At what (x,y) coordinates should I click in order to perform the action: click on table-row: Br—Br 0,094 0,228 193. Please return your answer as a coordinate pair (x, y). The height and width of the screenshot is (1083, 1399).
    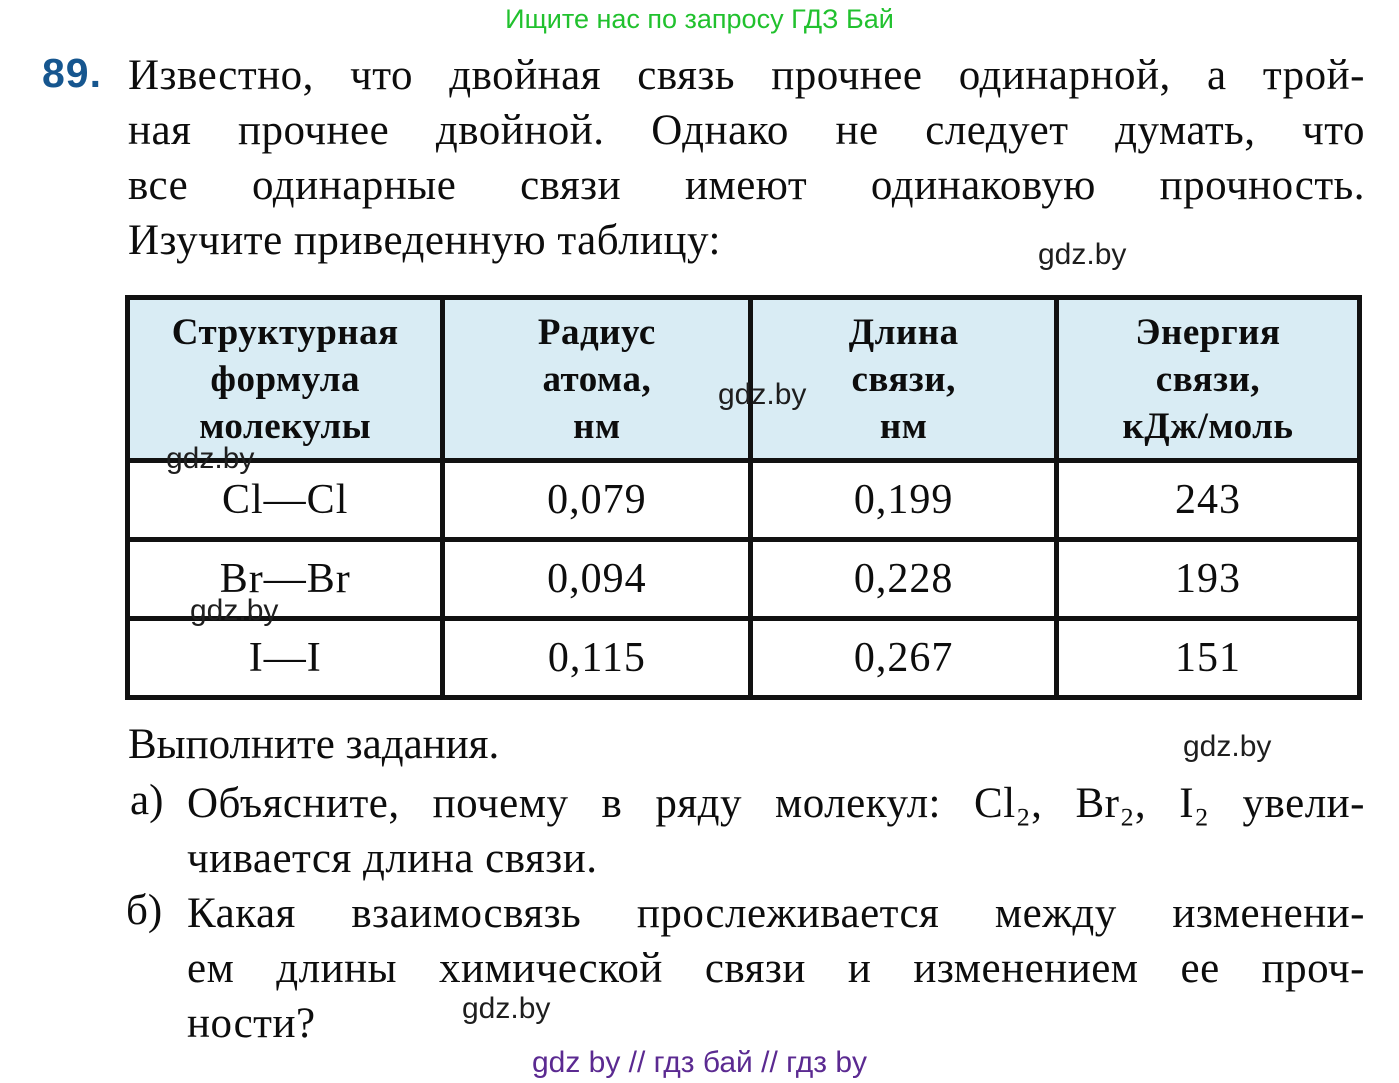
    Looking at the image, I should click on (743, 579).